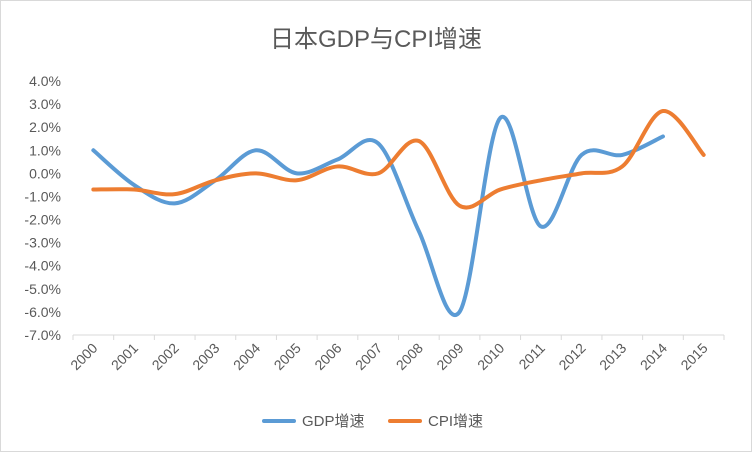 The width and height of the screenshot is (752, 452). I want to click on x-tick-label: 2004, so click(246, 356).